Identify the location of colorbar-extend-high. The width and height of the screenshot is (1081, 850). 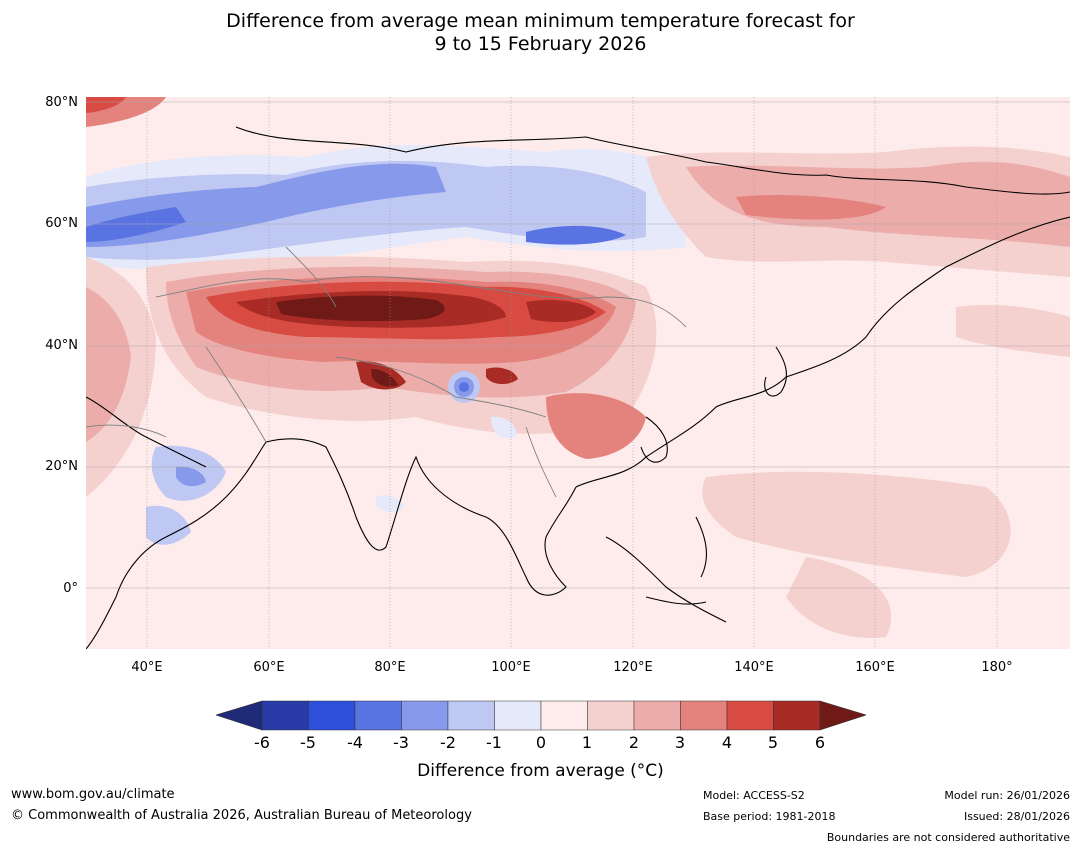
(842, 715).